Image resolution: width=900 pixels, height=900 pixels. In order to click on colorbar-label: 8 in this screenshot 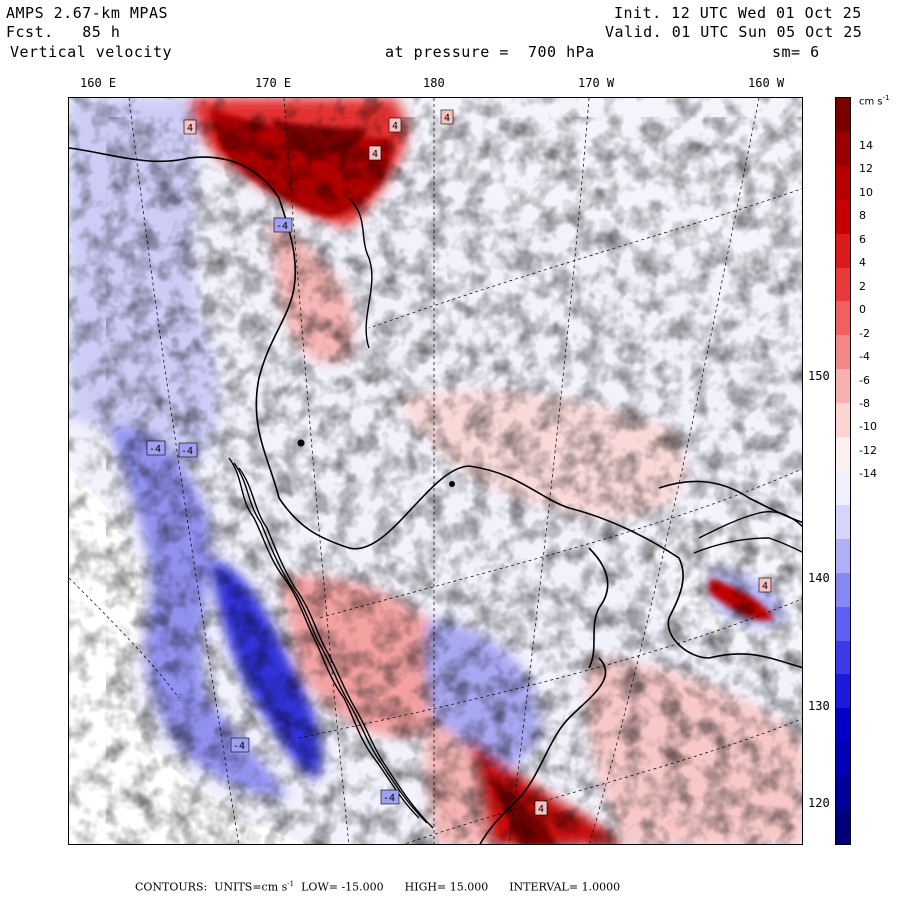, I will do `click(862, 216)`.